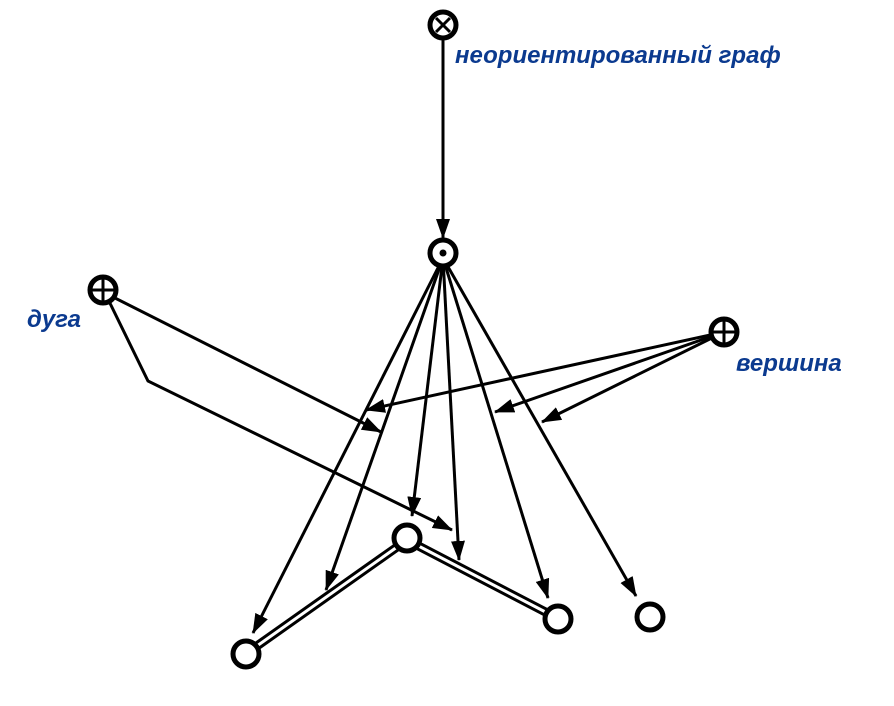 The width and height of the screenshot is (894, 706). Describe the element at coordinates (443, 25) in the screenshot. I see `circled-times-icon` at that location.